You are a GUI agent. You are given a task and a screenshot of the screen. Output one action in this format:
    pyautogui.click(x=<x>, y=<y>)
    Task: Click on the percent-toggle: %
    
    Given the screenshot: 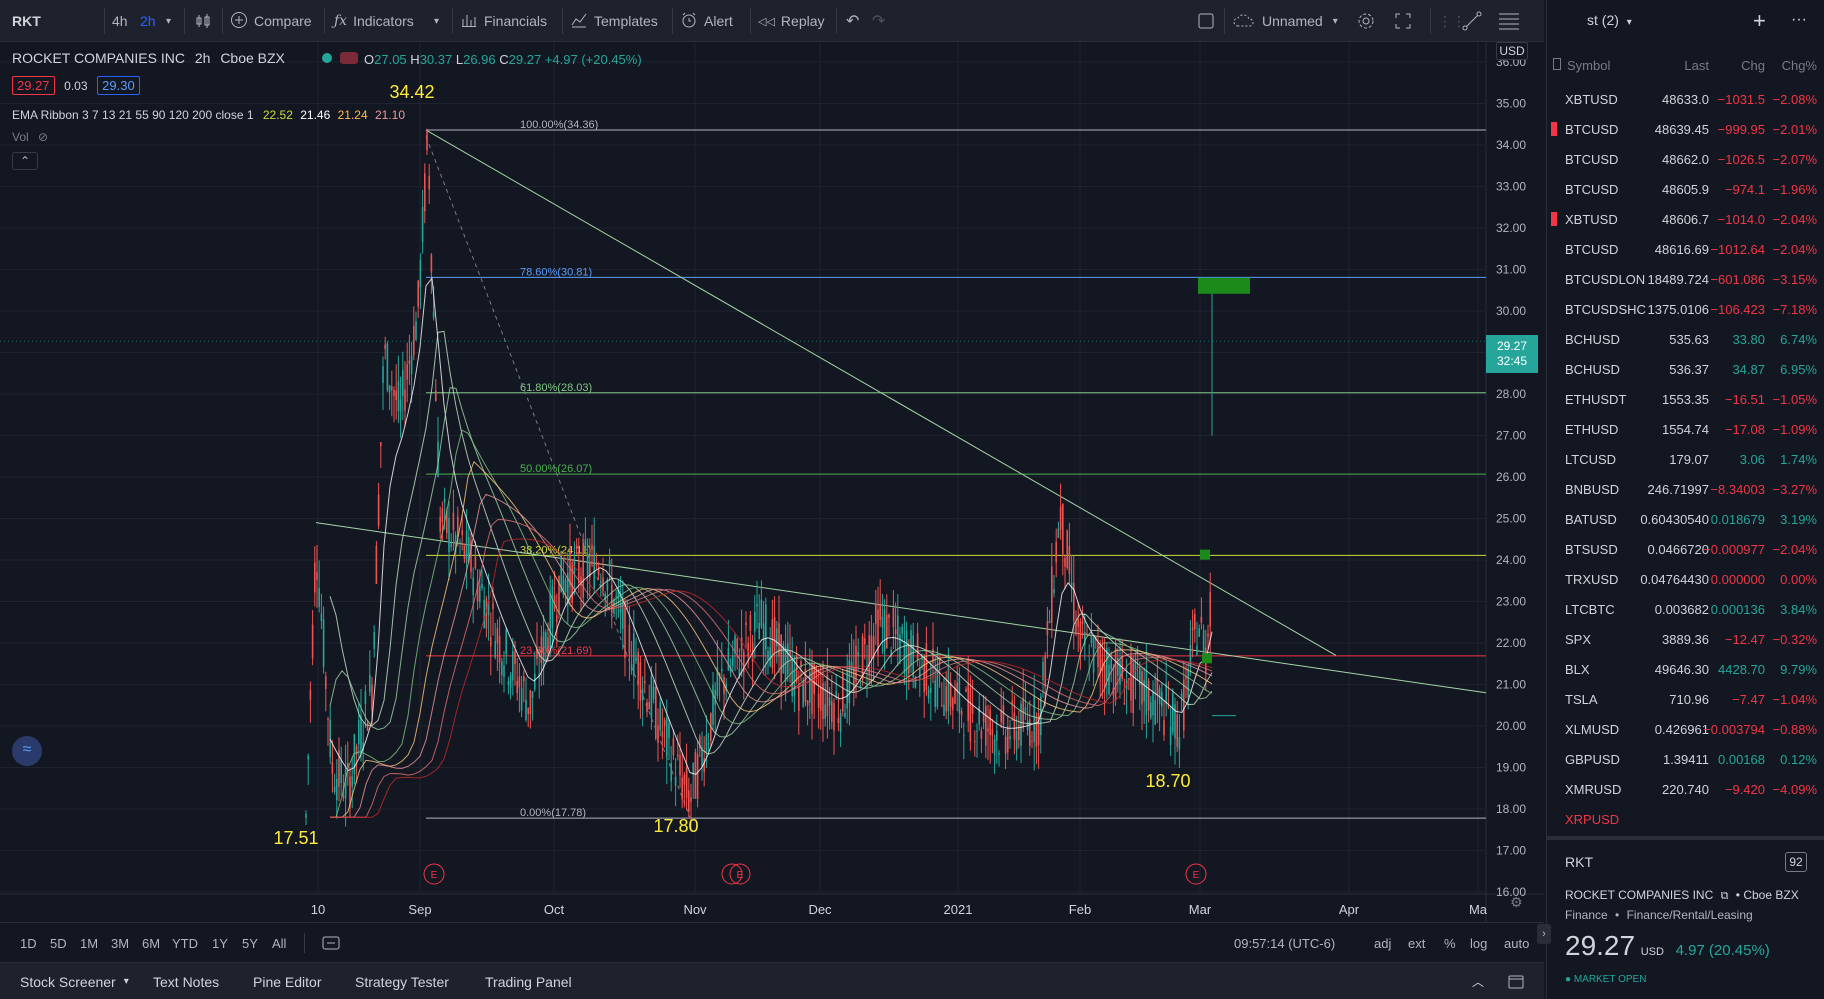 What is the action you would take?
    pyautogui.click(x=1450, y=943)
    